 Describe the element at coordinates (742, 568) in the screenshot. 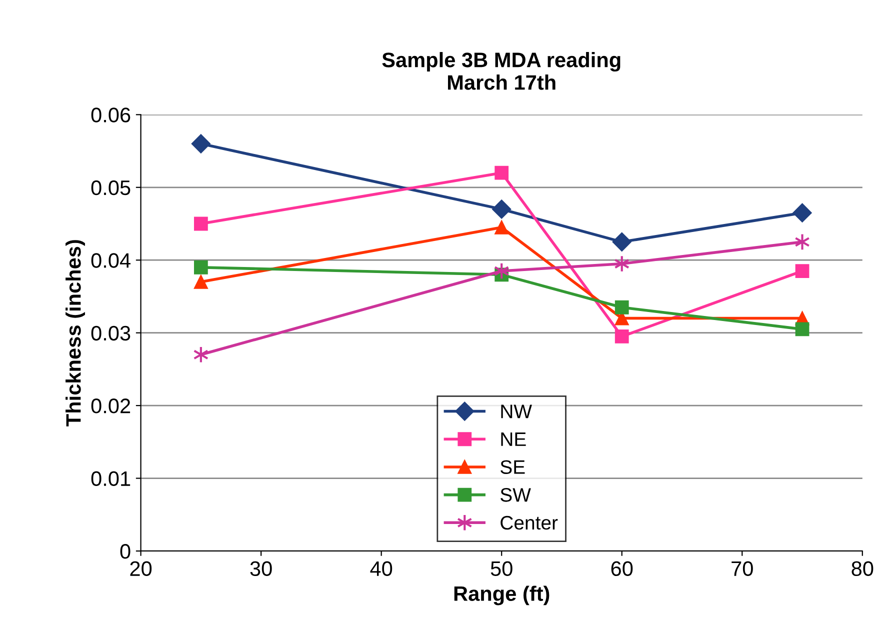

I see `x-tick-label: 70` at that location.